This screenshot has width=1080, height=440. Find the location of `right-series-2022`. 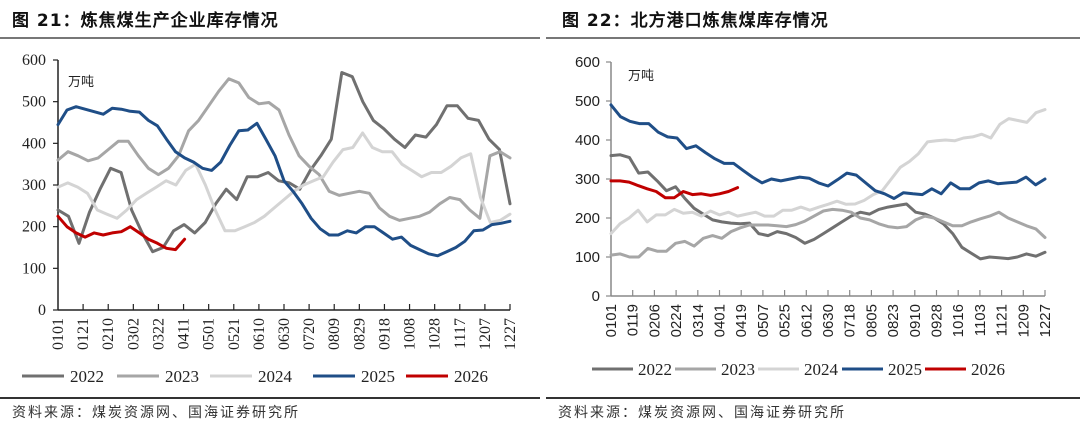

right-series-2022 is located at coordinates (828, 207).